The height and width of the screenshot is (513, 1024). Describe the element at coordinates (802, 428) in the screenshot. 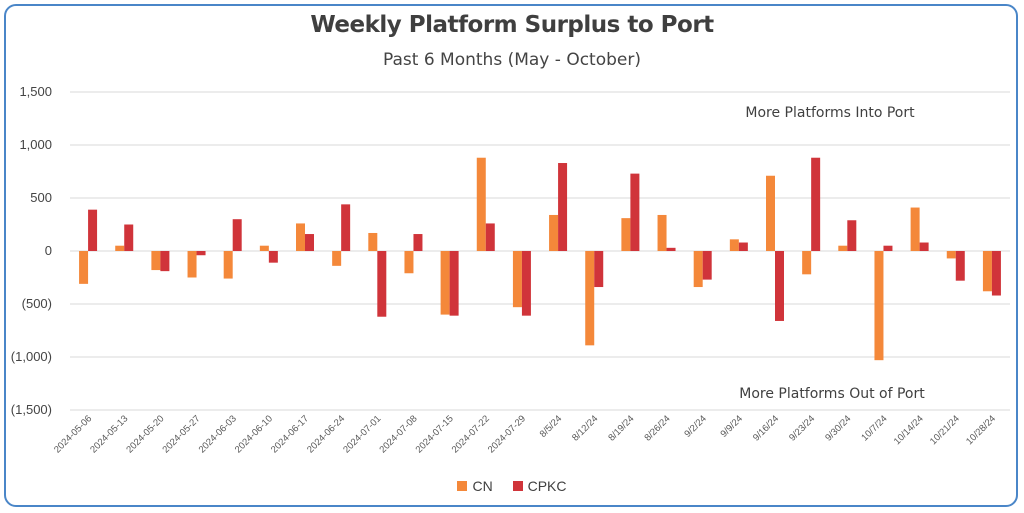

I see `x-tick-label: 9/23/24` at that location.